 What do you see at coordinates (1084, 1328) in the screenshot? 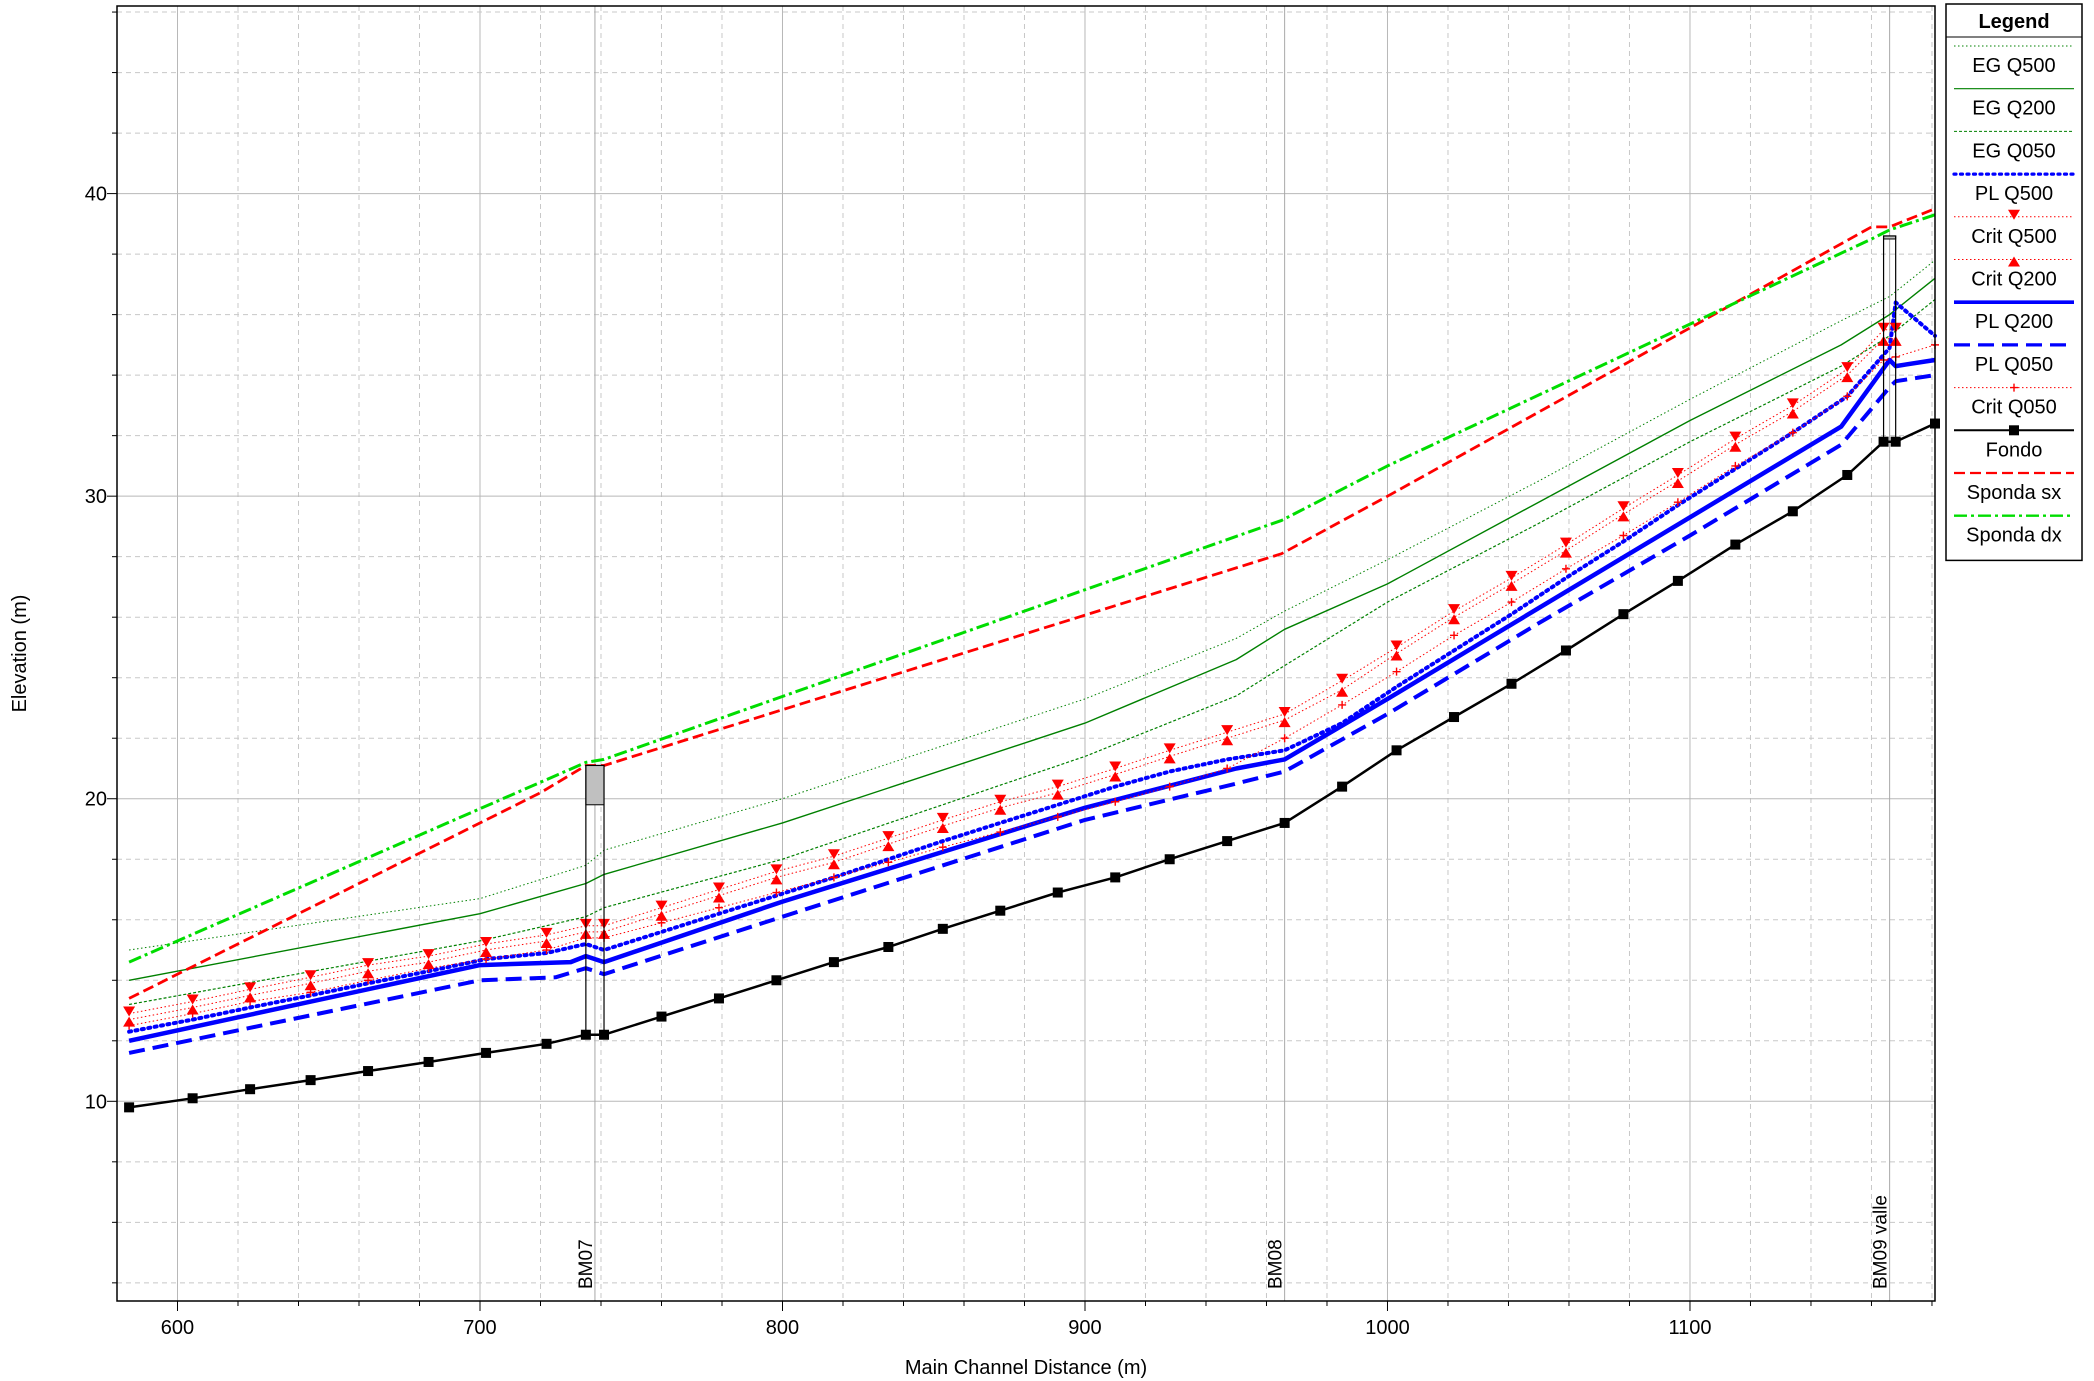
I see `x-tick-label: 900` at bounding box center [1084, 1328].